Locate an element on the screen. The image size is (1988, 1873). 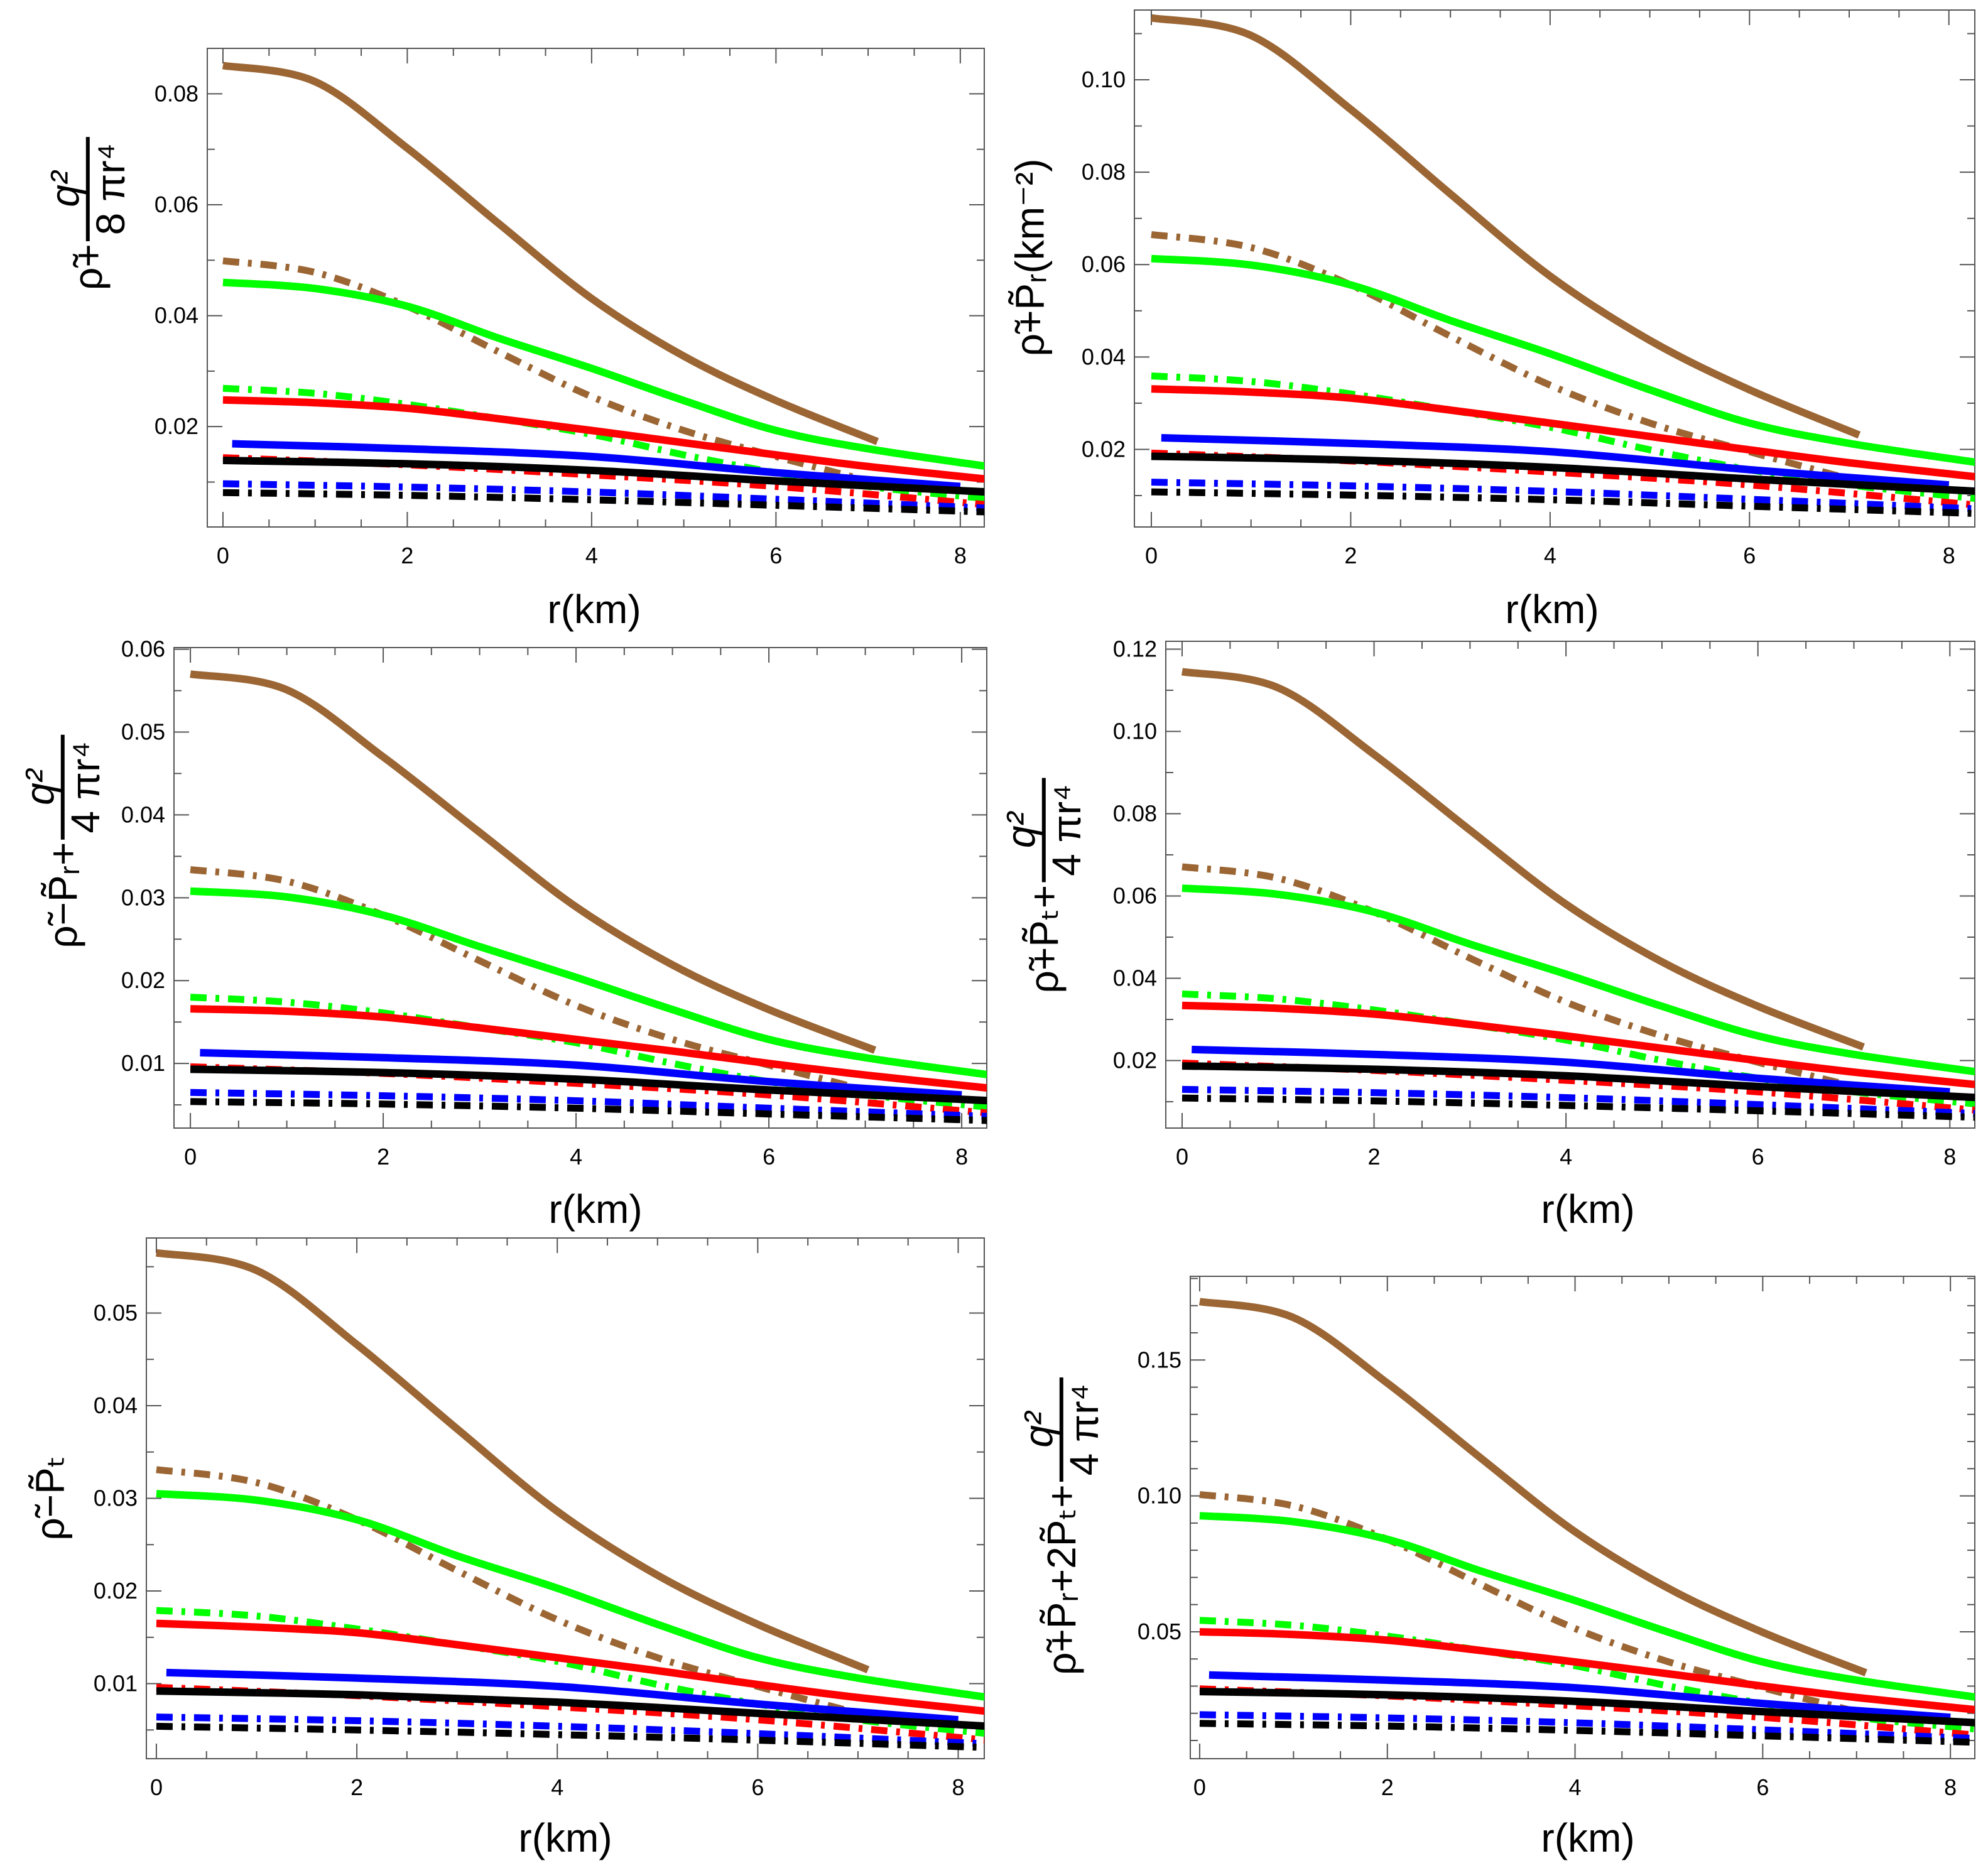
series-brown-solid is located at coordinates (1505, 226).